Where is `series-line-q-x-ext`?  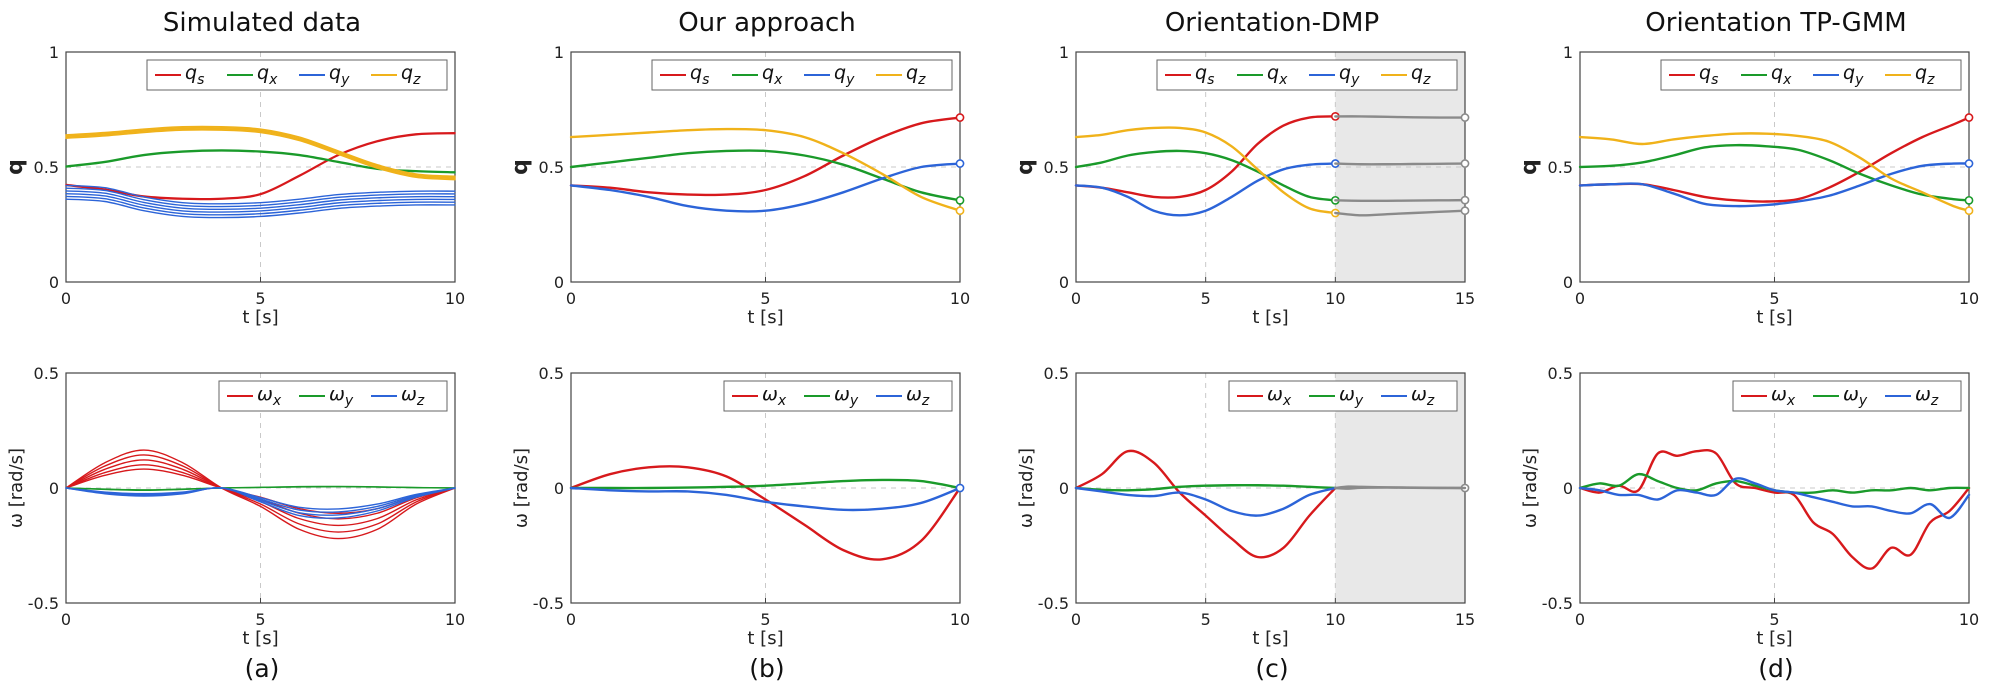
series-line-q-x-ext is located at coordinates (1400, 200).